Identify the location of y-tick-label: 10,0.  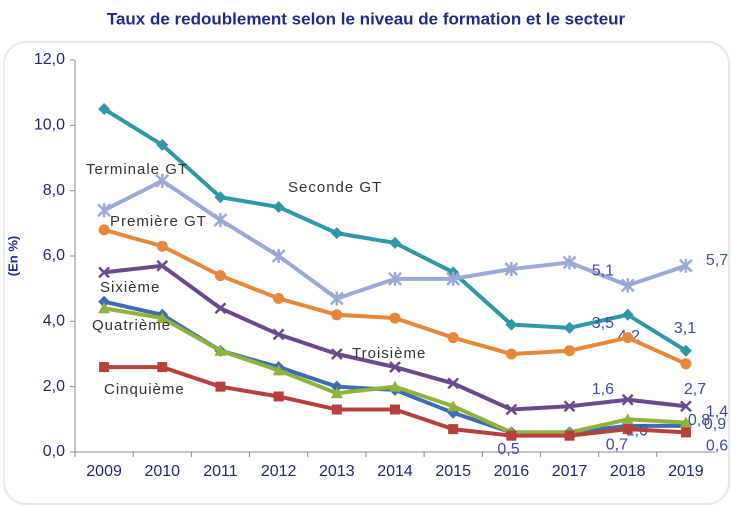
(49, 125).